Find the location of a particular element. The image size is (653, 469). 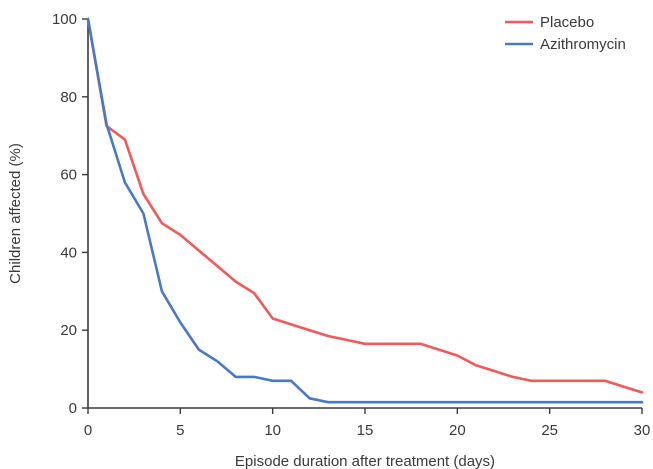

x-tick-label: 5 is located at coordinates (180, 430).